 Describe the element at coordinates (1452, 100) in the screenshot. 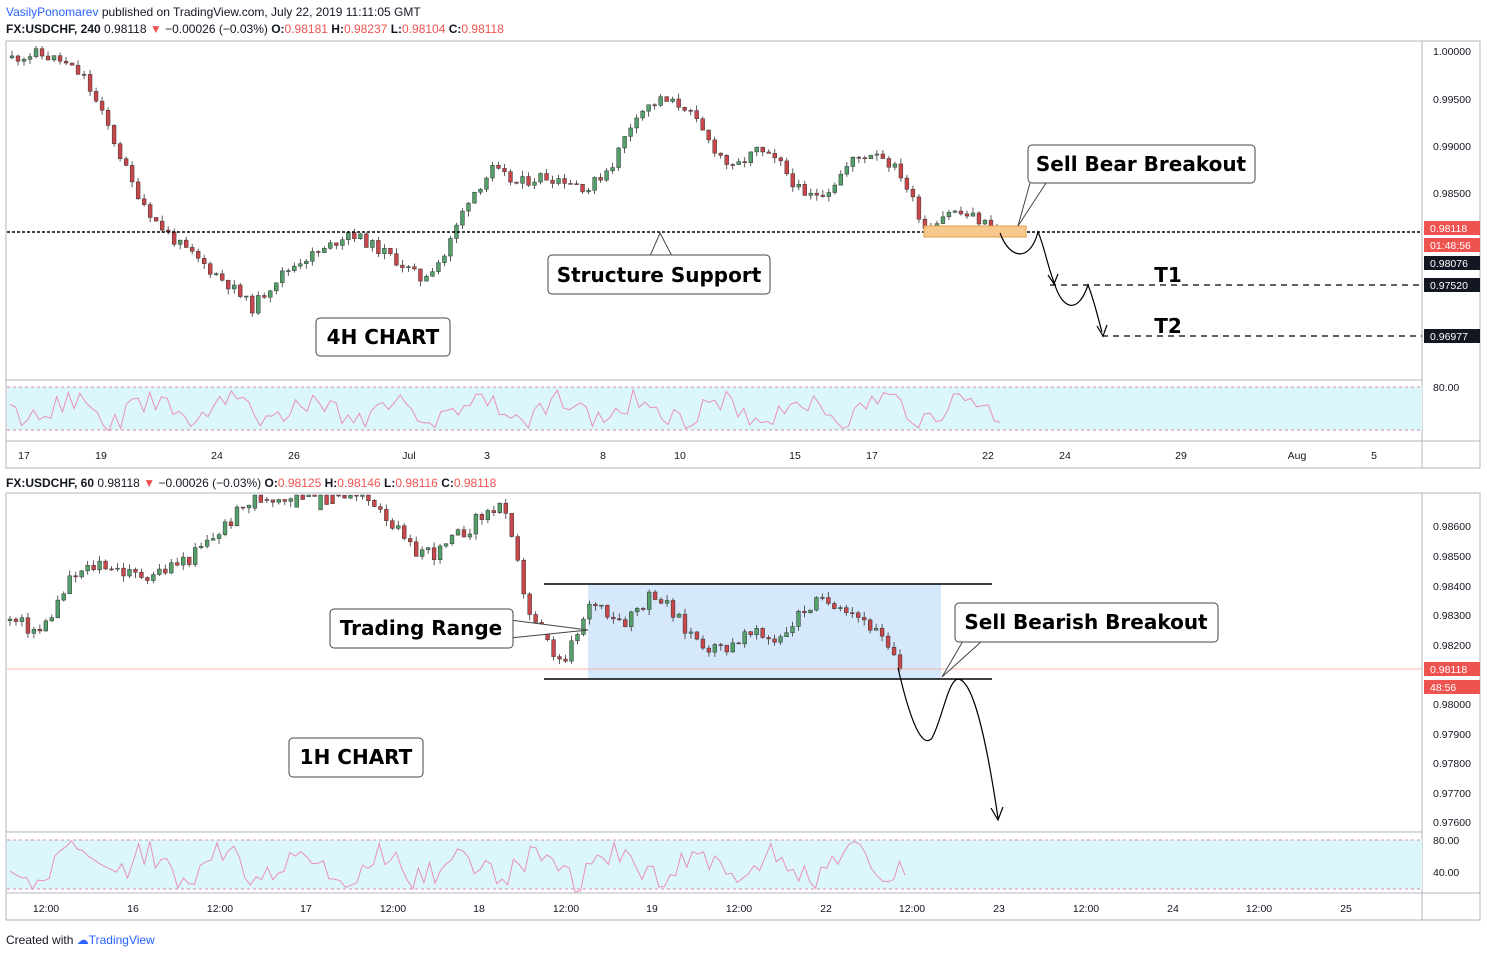

I see `top-y-tick: 0.99500` at that location.